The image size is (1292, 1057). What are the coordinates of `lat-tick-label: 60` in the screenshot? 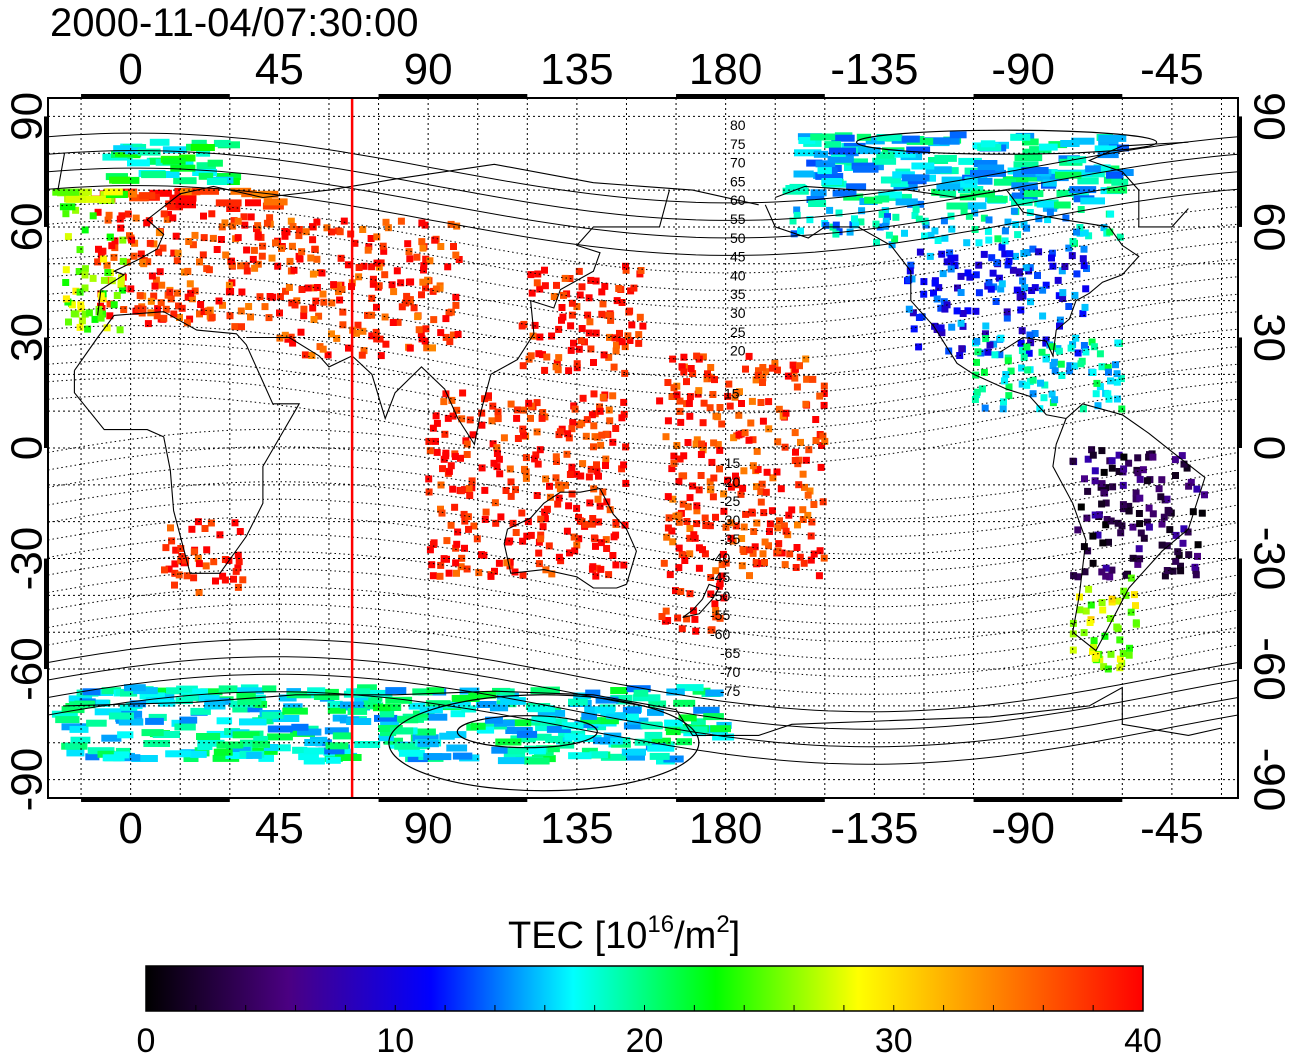 It's located at (27, 226).